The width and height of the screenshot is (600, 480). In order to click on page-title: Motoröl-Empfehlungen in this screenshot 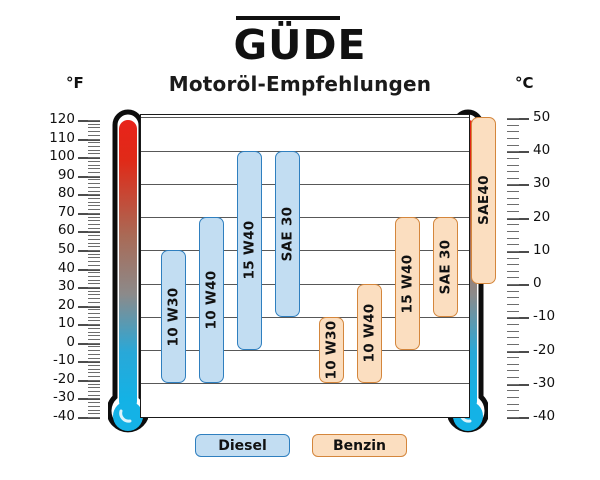, I will do `click(300, 84)`.